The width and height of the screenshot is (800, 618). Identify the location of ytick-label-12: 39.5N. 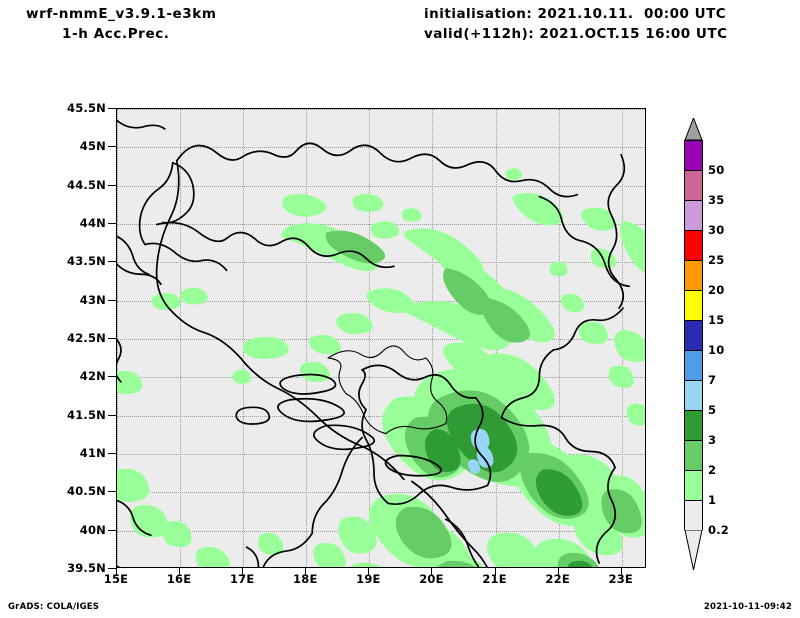
(86, 568).